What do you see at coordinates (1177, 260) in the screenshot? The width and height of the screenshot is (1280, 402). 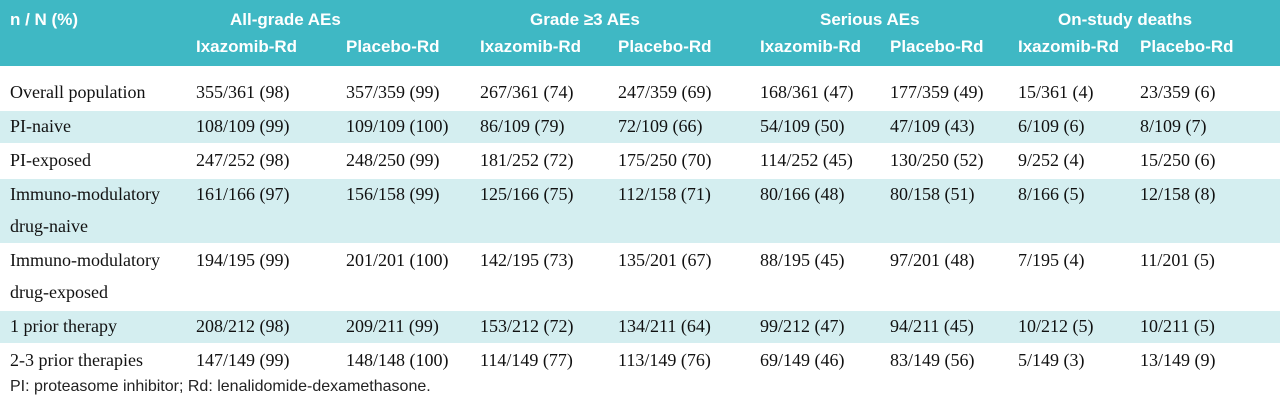 I see `table-cell: 11/201 (5)` at bounding box center [1177, 260].